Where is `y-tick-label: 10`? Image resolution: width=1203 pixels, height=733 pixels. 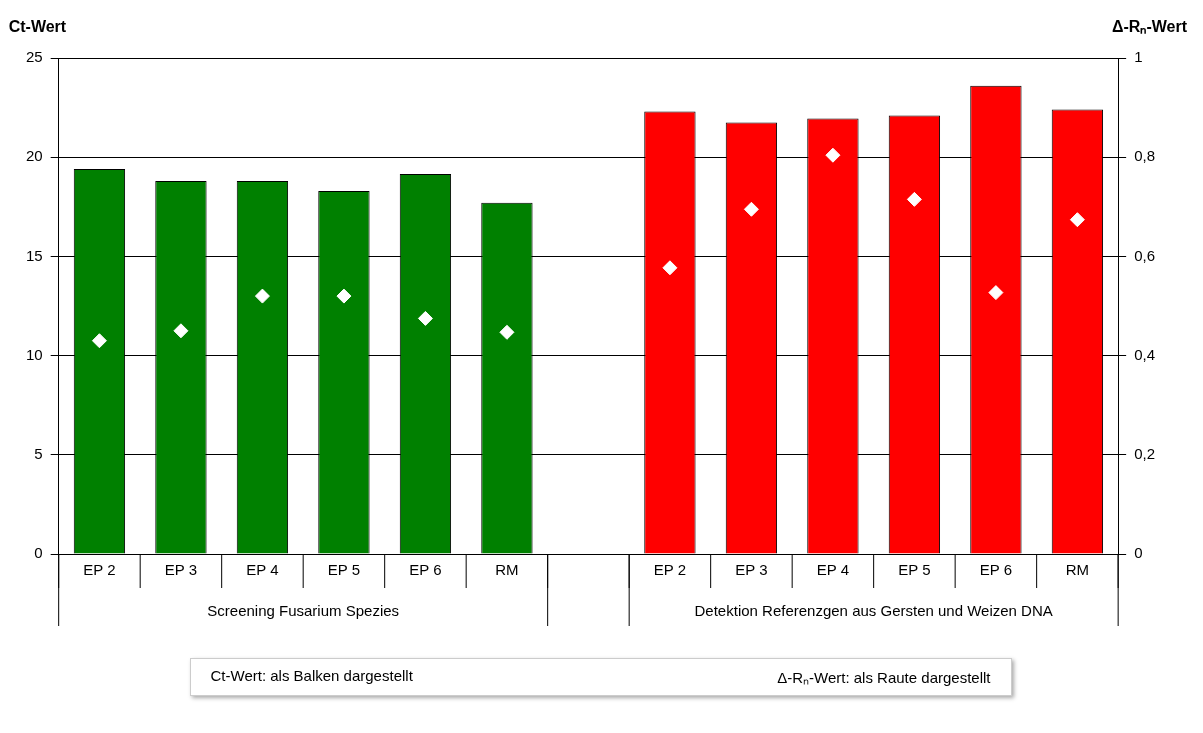 y-tick-label: 10 is located at coordinates (34, 354).